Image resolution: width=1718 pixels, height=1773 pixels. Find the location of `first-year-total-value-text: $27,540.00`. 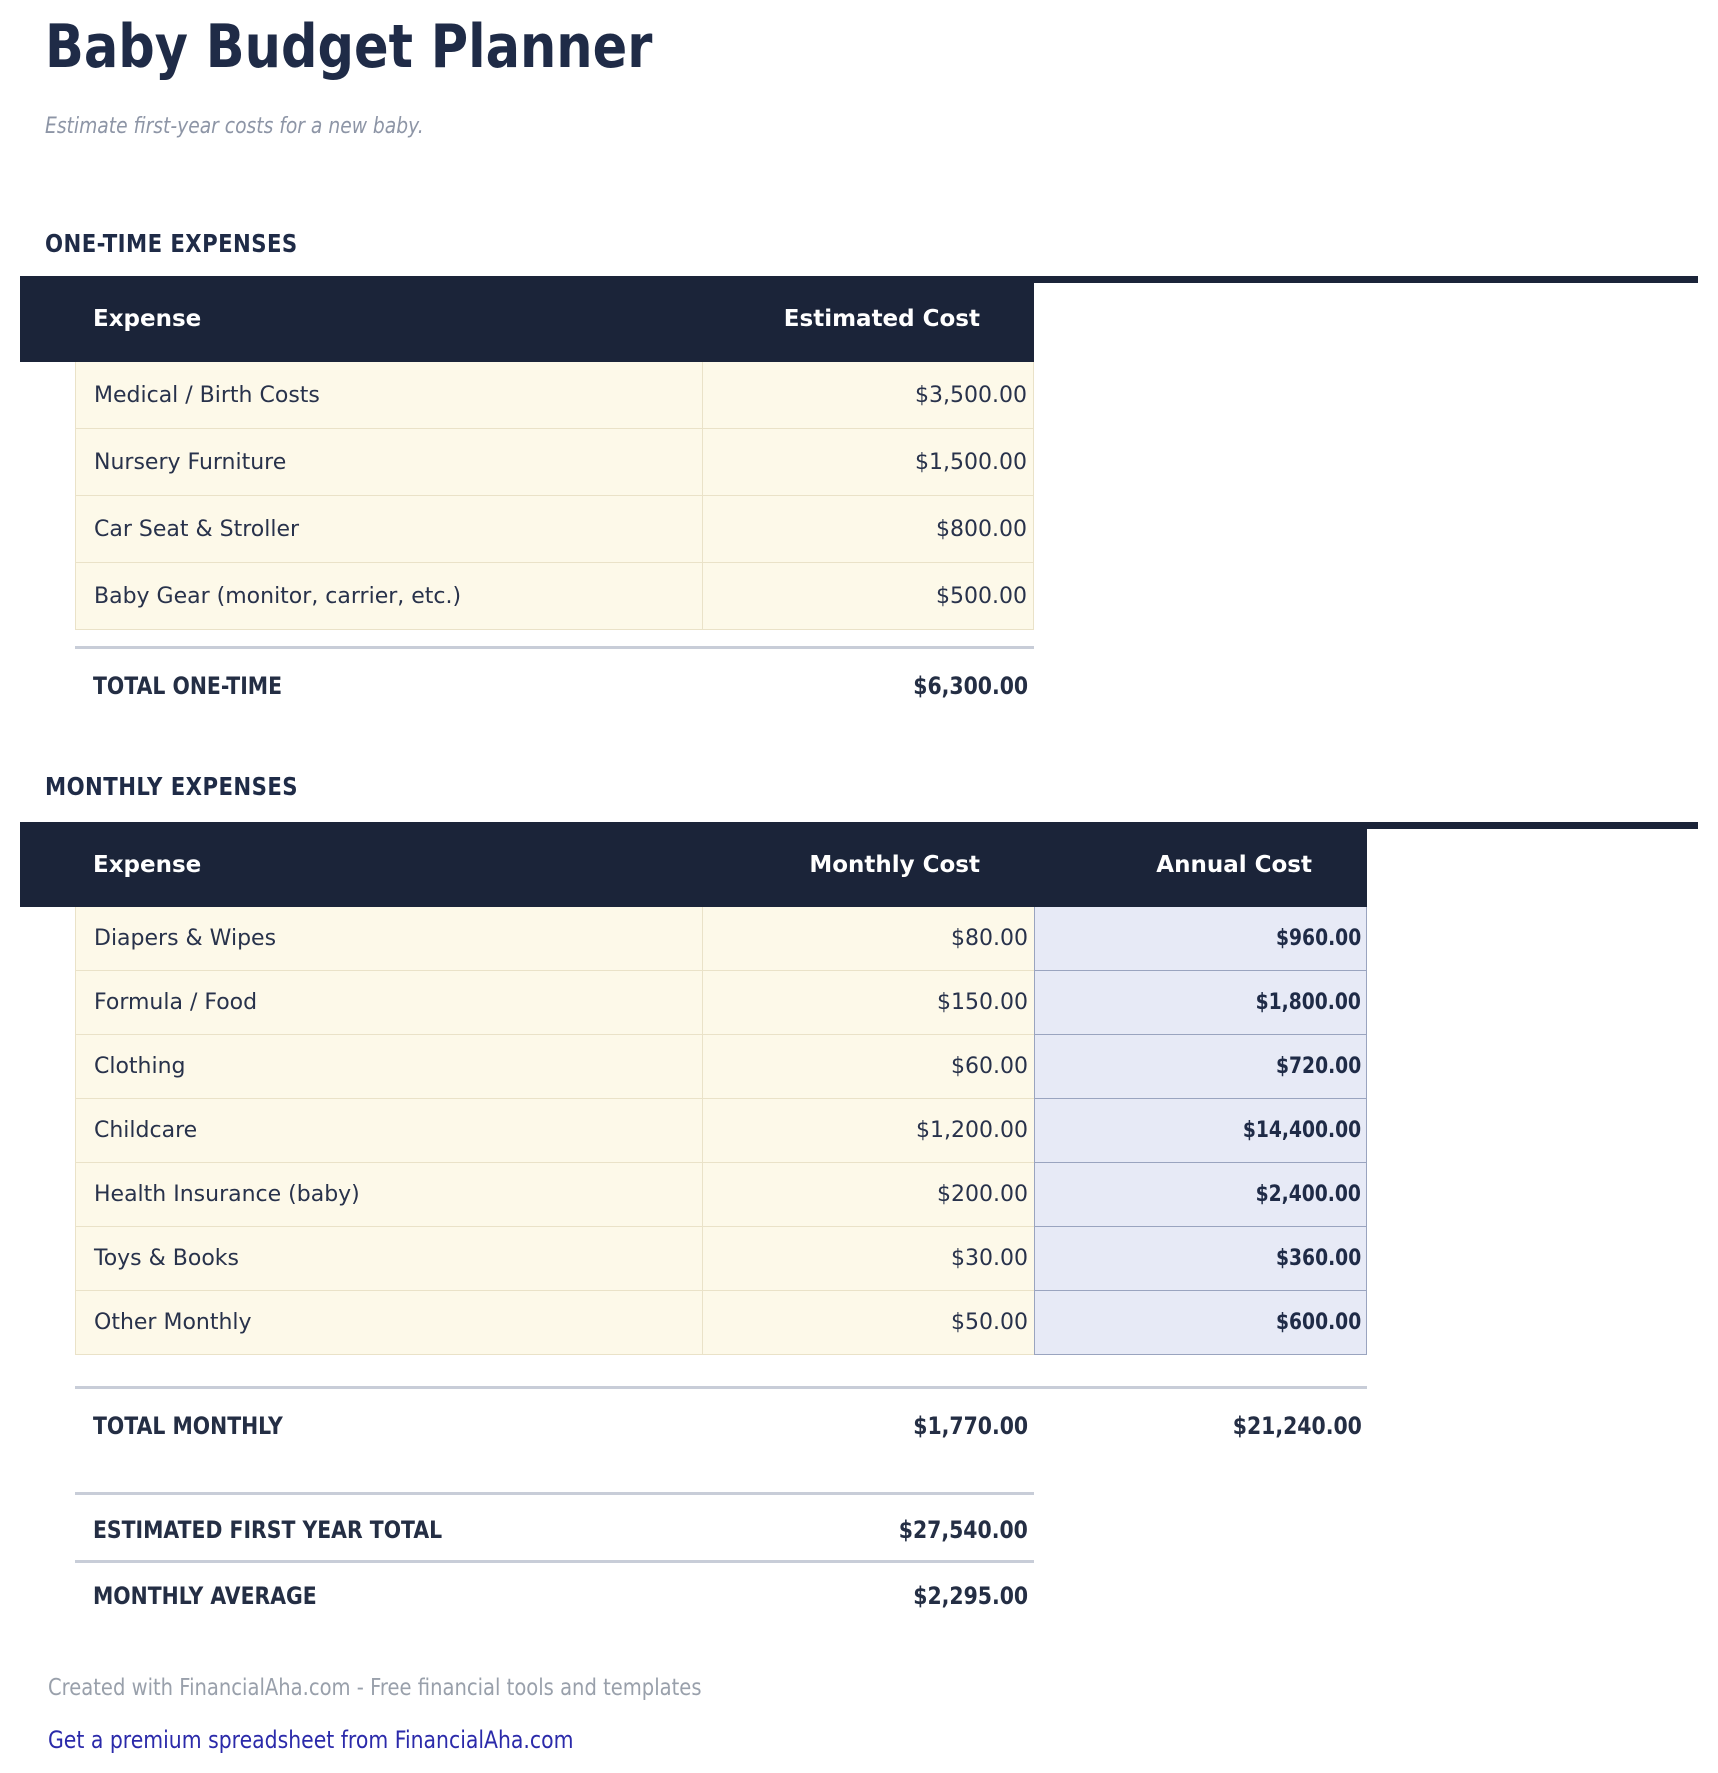

first-year-total-value-text: $27,540.00 is located at coordinates (963, 1530).